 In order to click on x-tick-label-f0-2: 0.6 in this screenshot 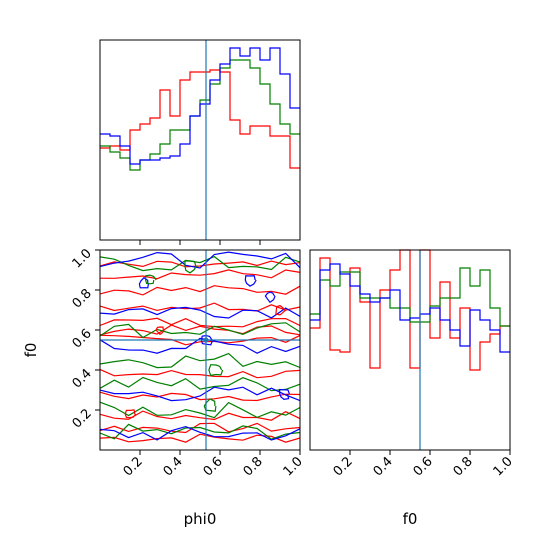, I will do `click(423, 466)`.